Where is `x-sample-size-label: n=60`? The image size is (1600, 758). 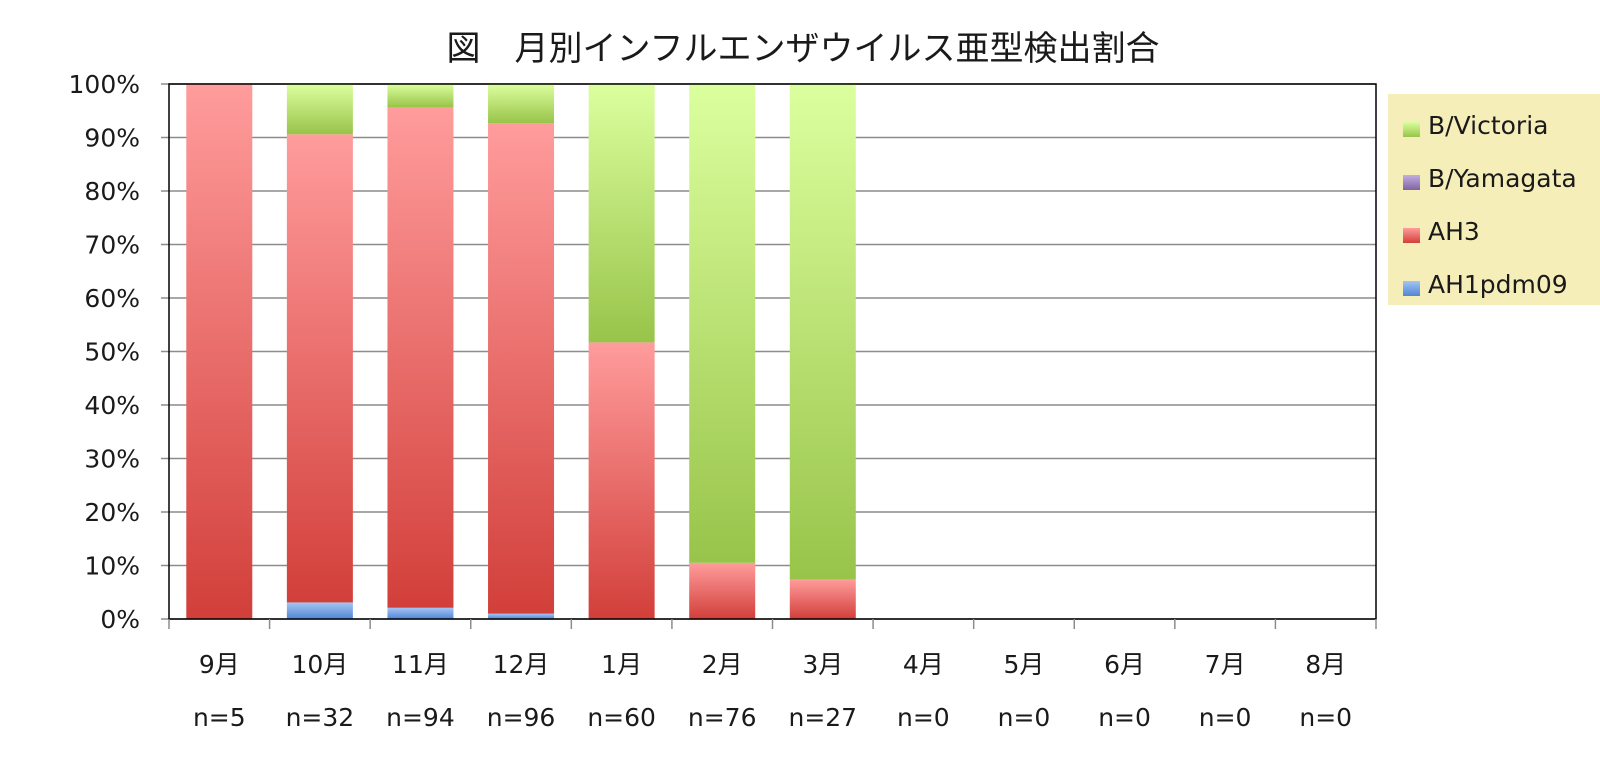 x-sample-size-label: n=60 is located at coordinates (621, 717).